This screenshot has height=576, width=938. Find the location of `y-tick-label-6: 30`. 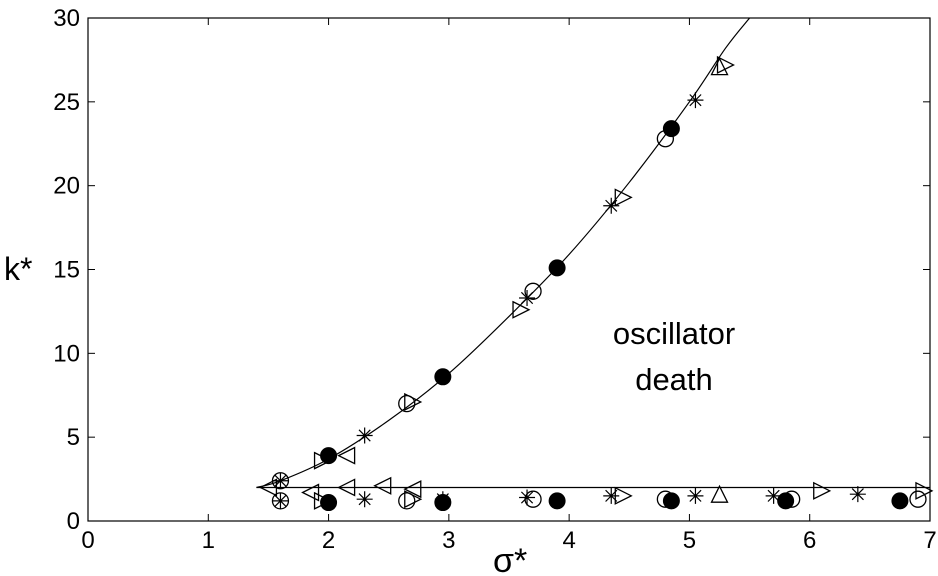

y-tick-label-6: 30 is located at coordinates (66, 18).